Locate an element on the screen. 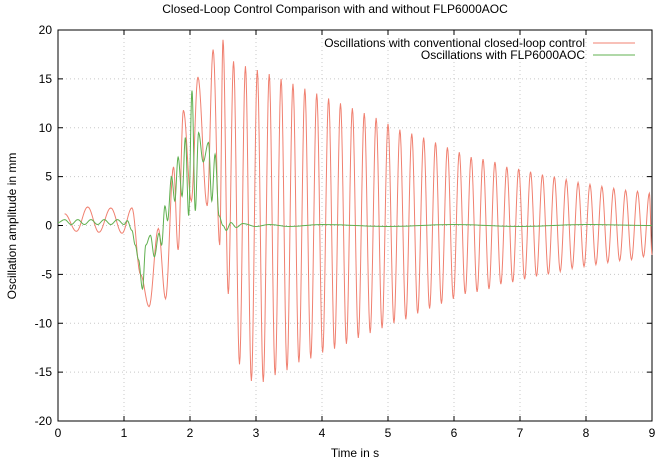 This screenshot has width=657, height=461. y-tick-label: -10 is located at coordinates (44, 323).